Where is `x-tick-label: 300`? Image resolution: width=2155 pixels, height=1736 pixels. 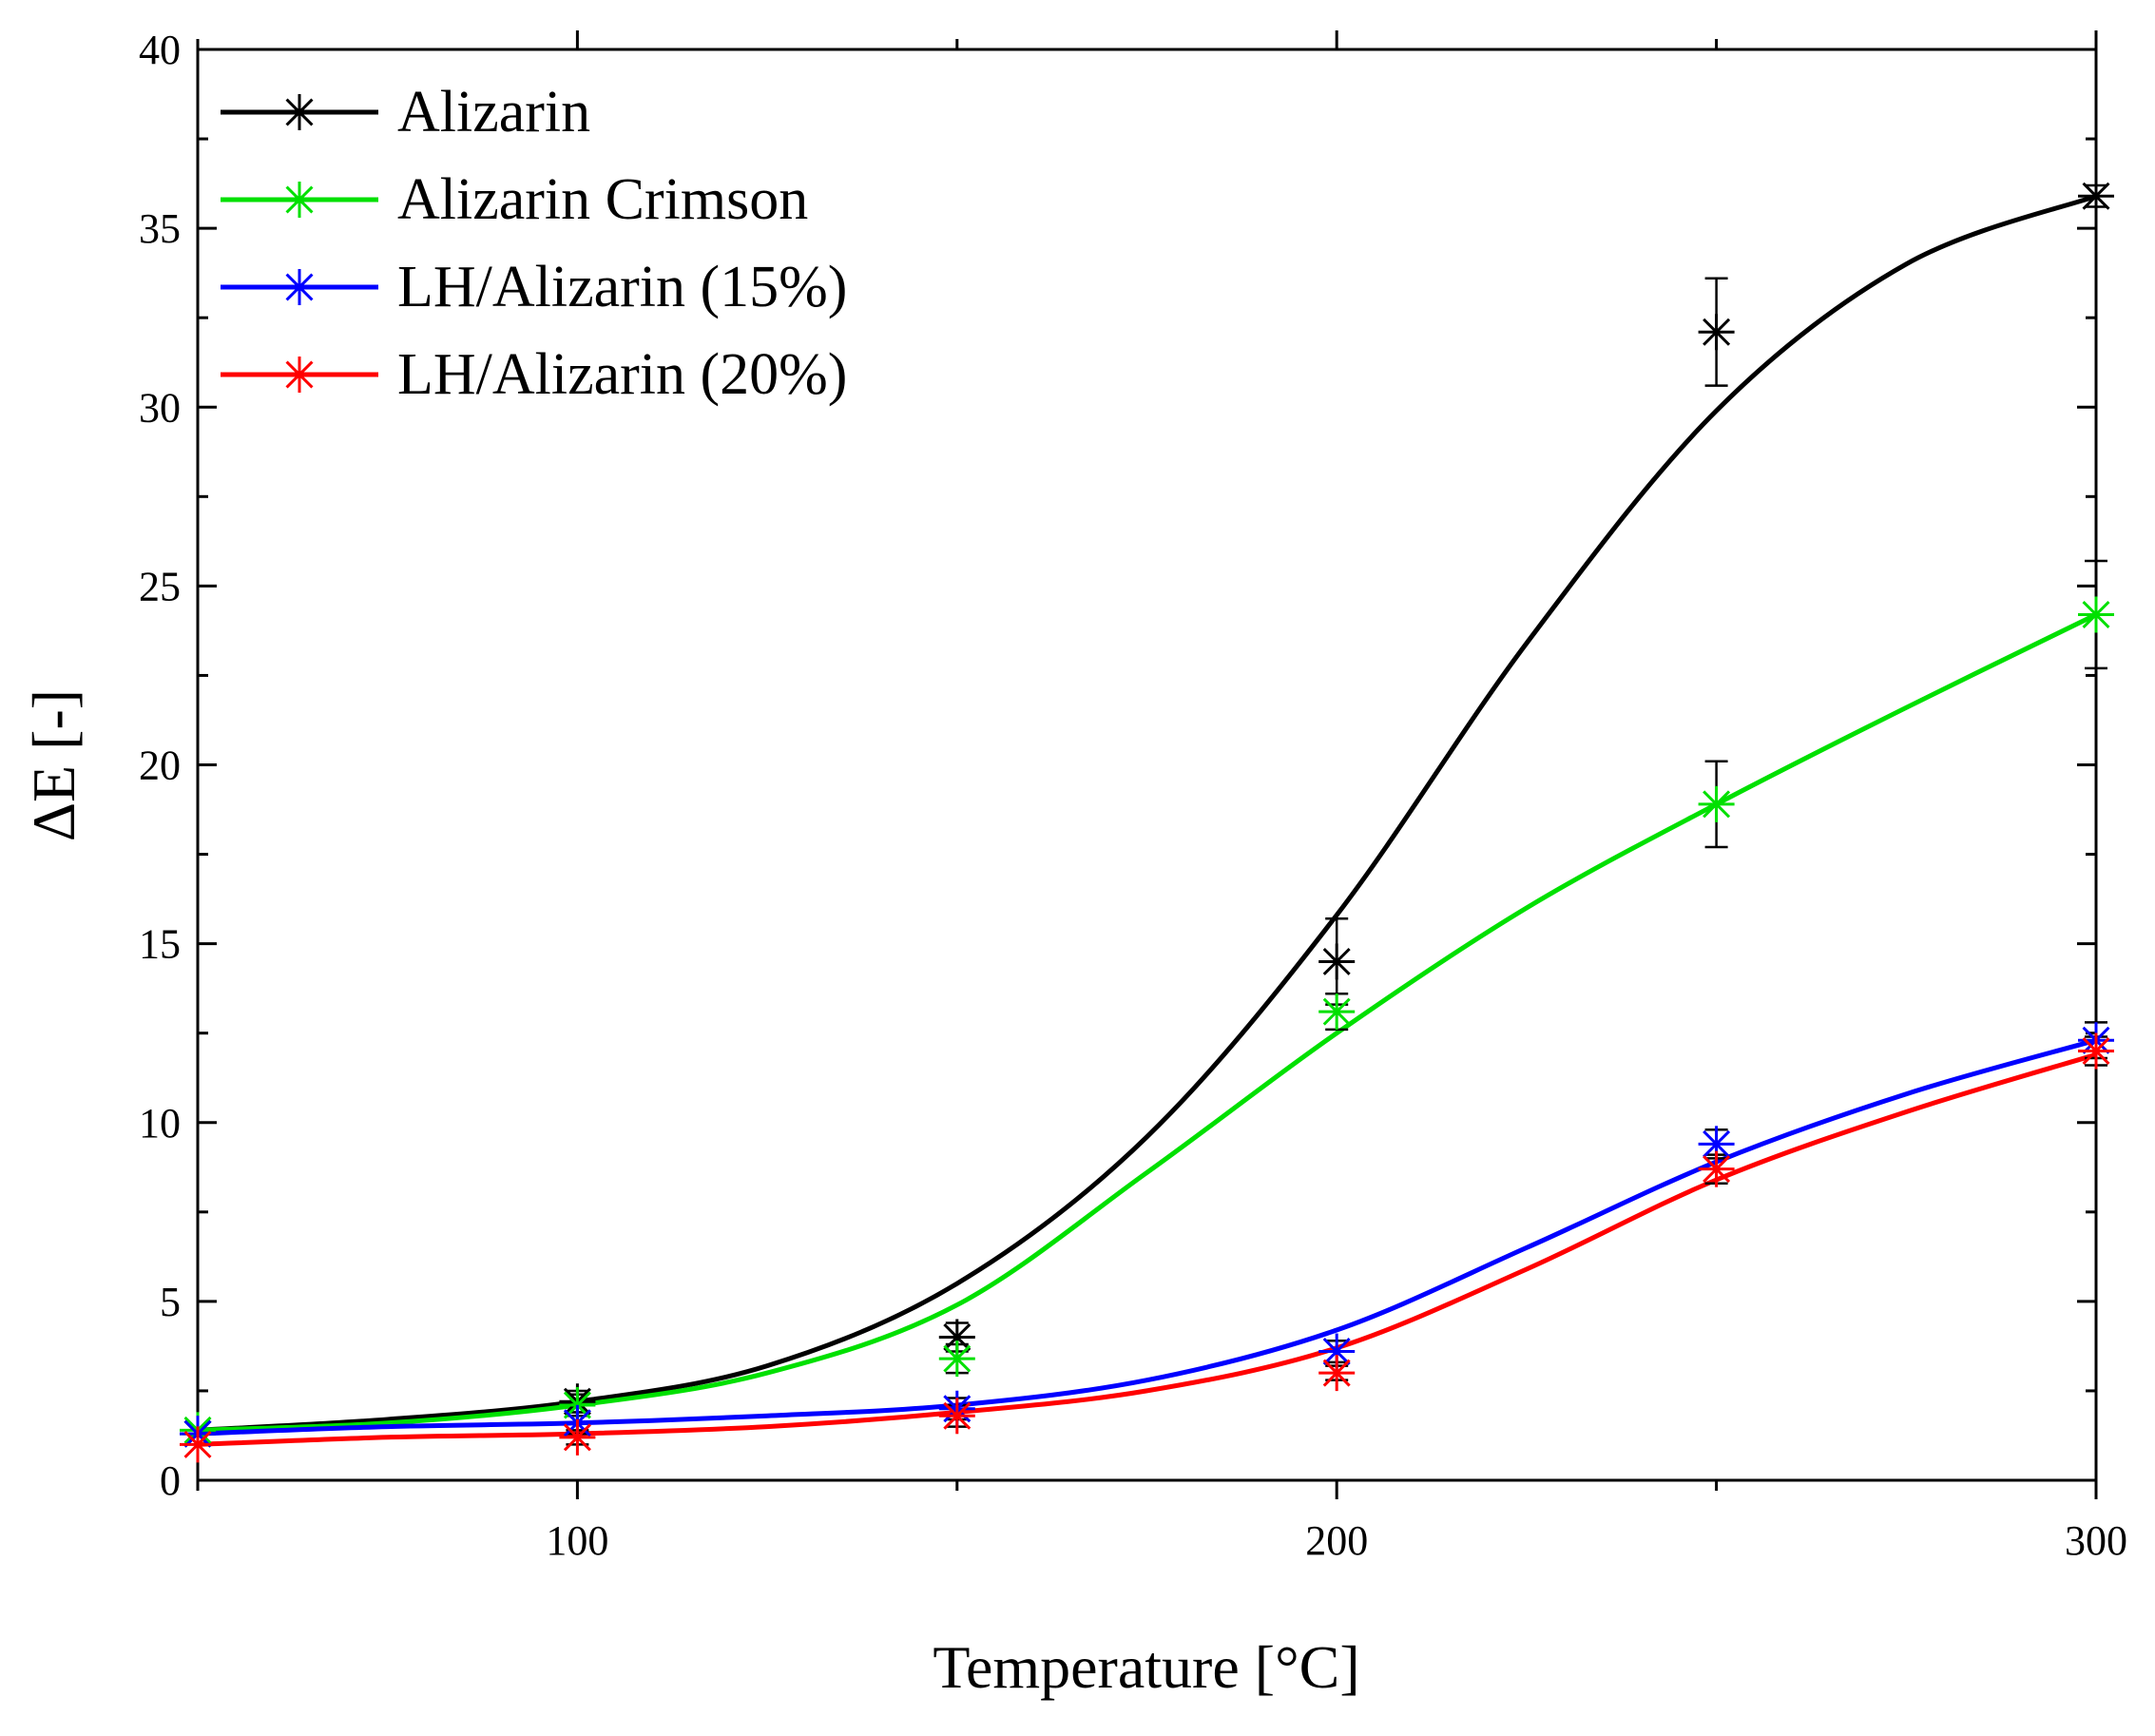 x-tick-label: 300 is located at coordinates (2096, 1541).